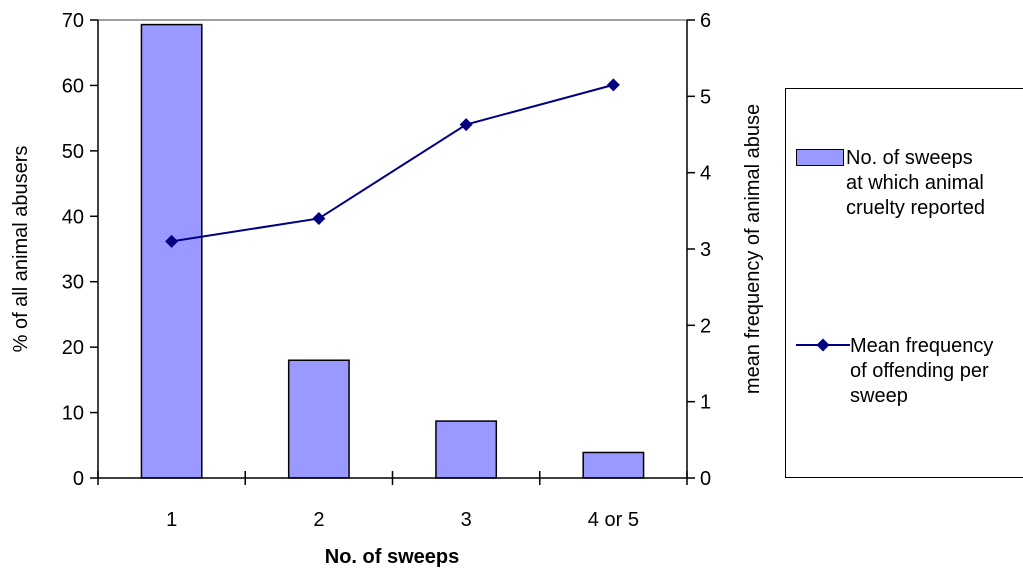 This screenshot has height=575, width=1023. I want to click on left-axis-ticks: 0 10 20 30 40 50 60 70, so click(80, 250).